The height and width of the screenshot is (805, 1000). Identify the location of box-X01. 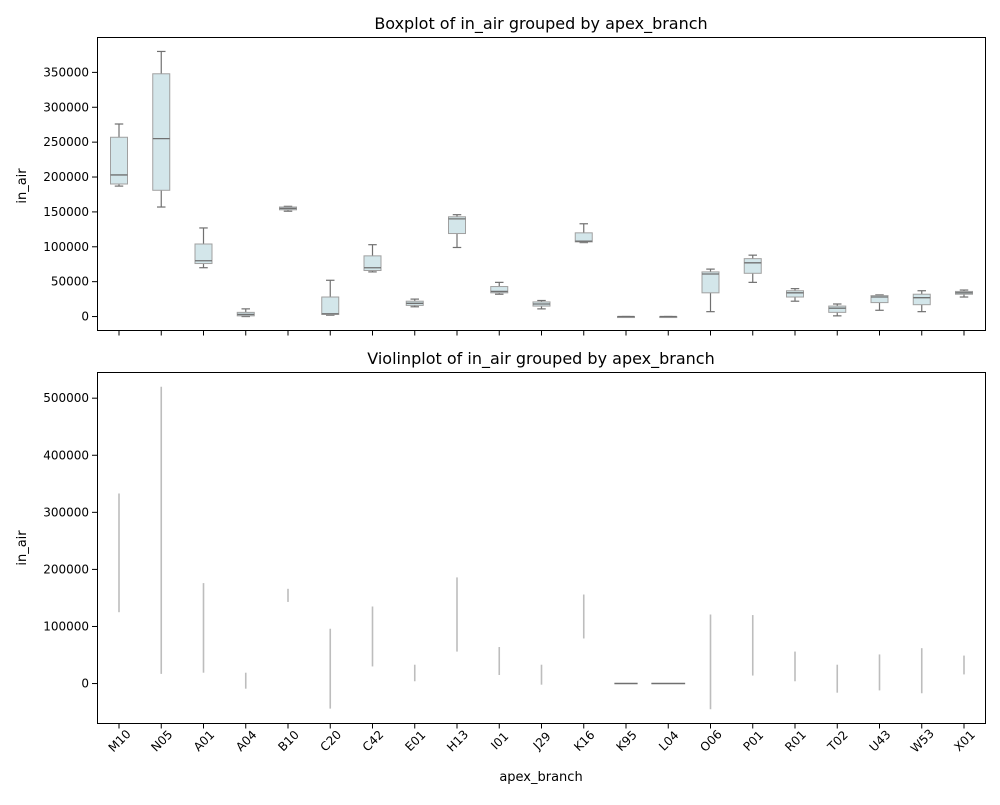
(964, 293).